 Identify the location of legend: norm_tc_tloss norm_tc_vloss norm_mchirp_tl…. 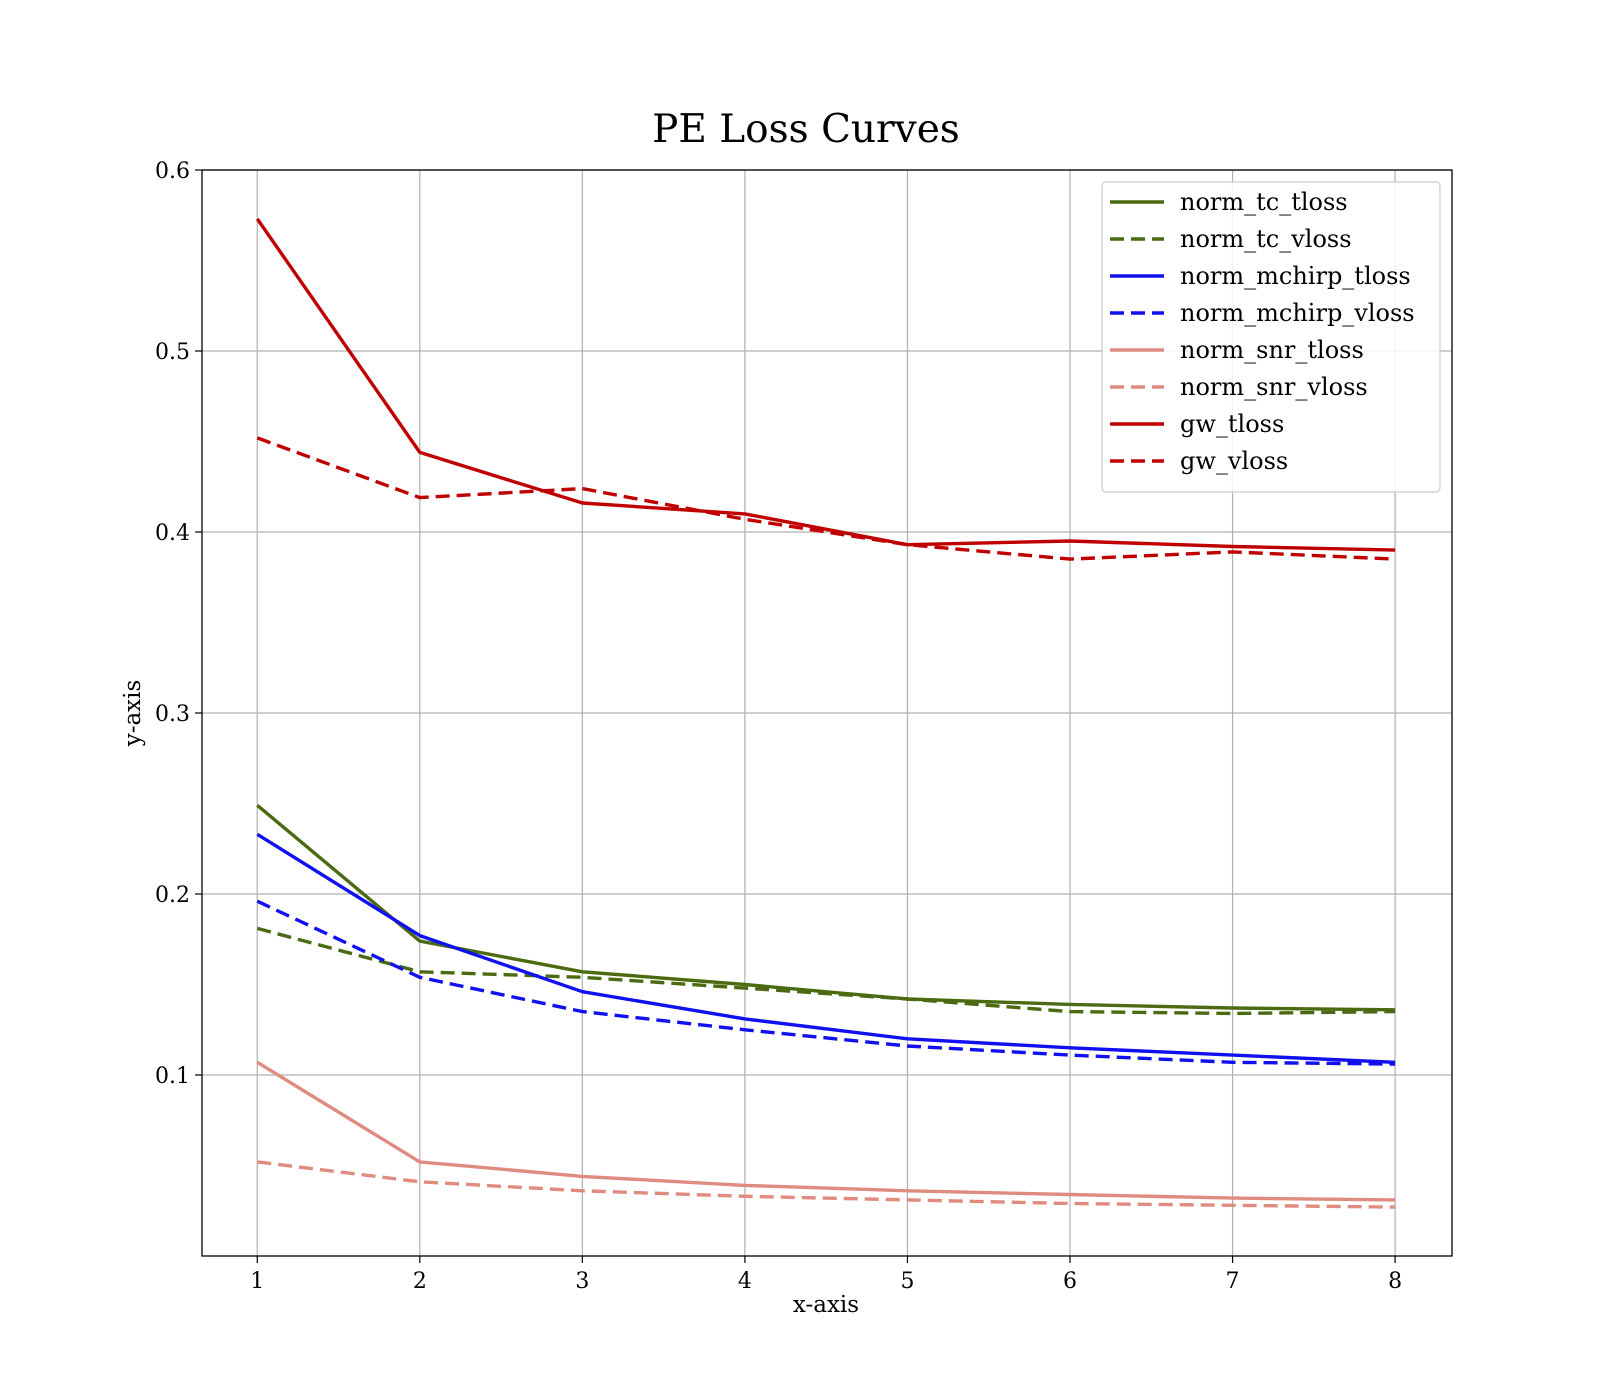
(1271, 337).